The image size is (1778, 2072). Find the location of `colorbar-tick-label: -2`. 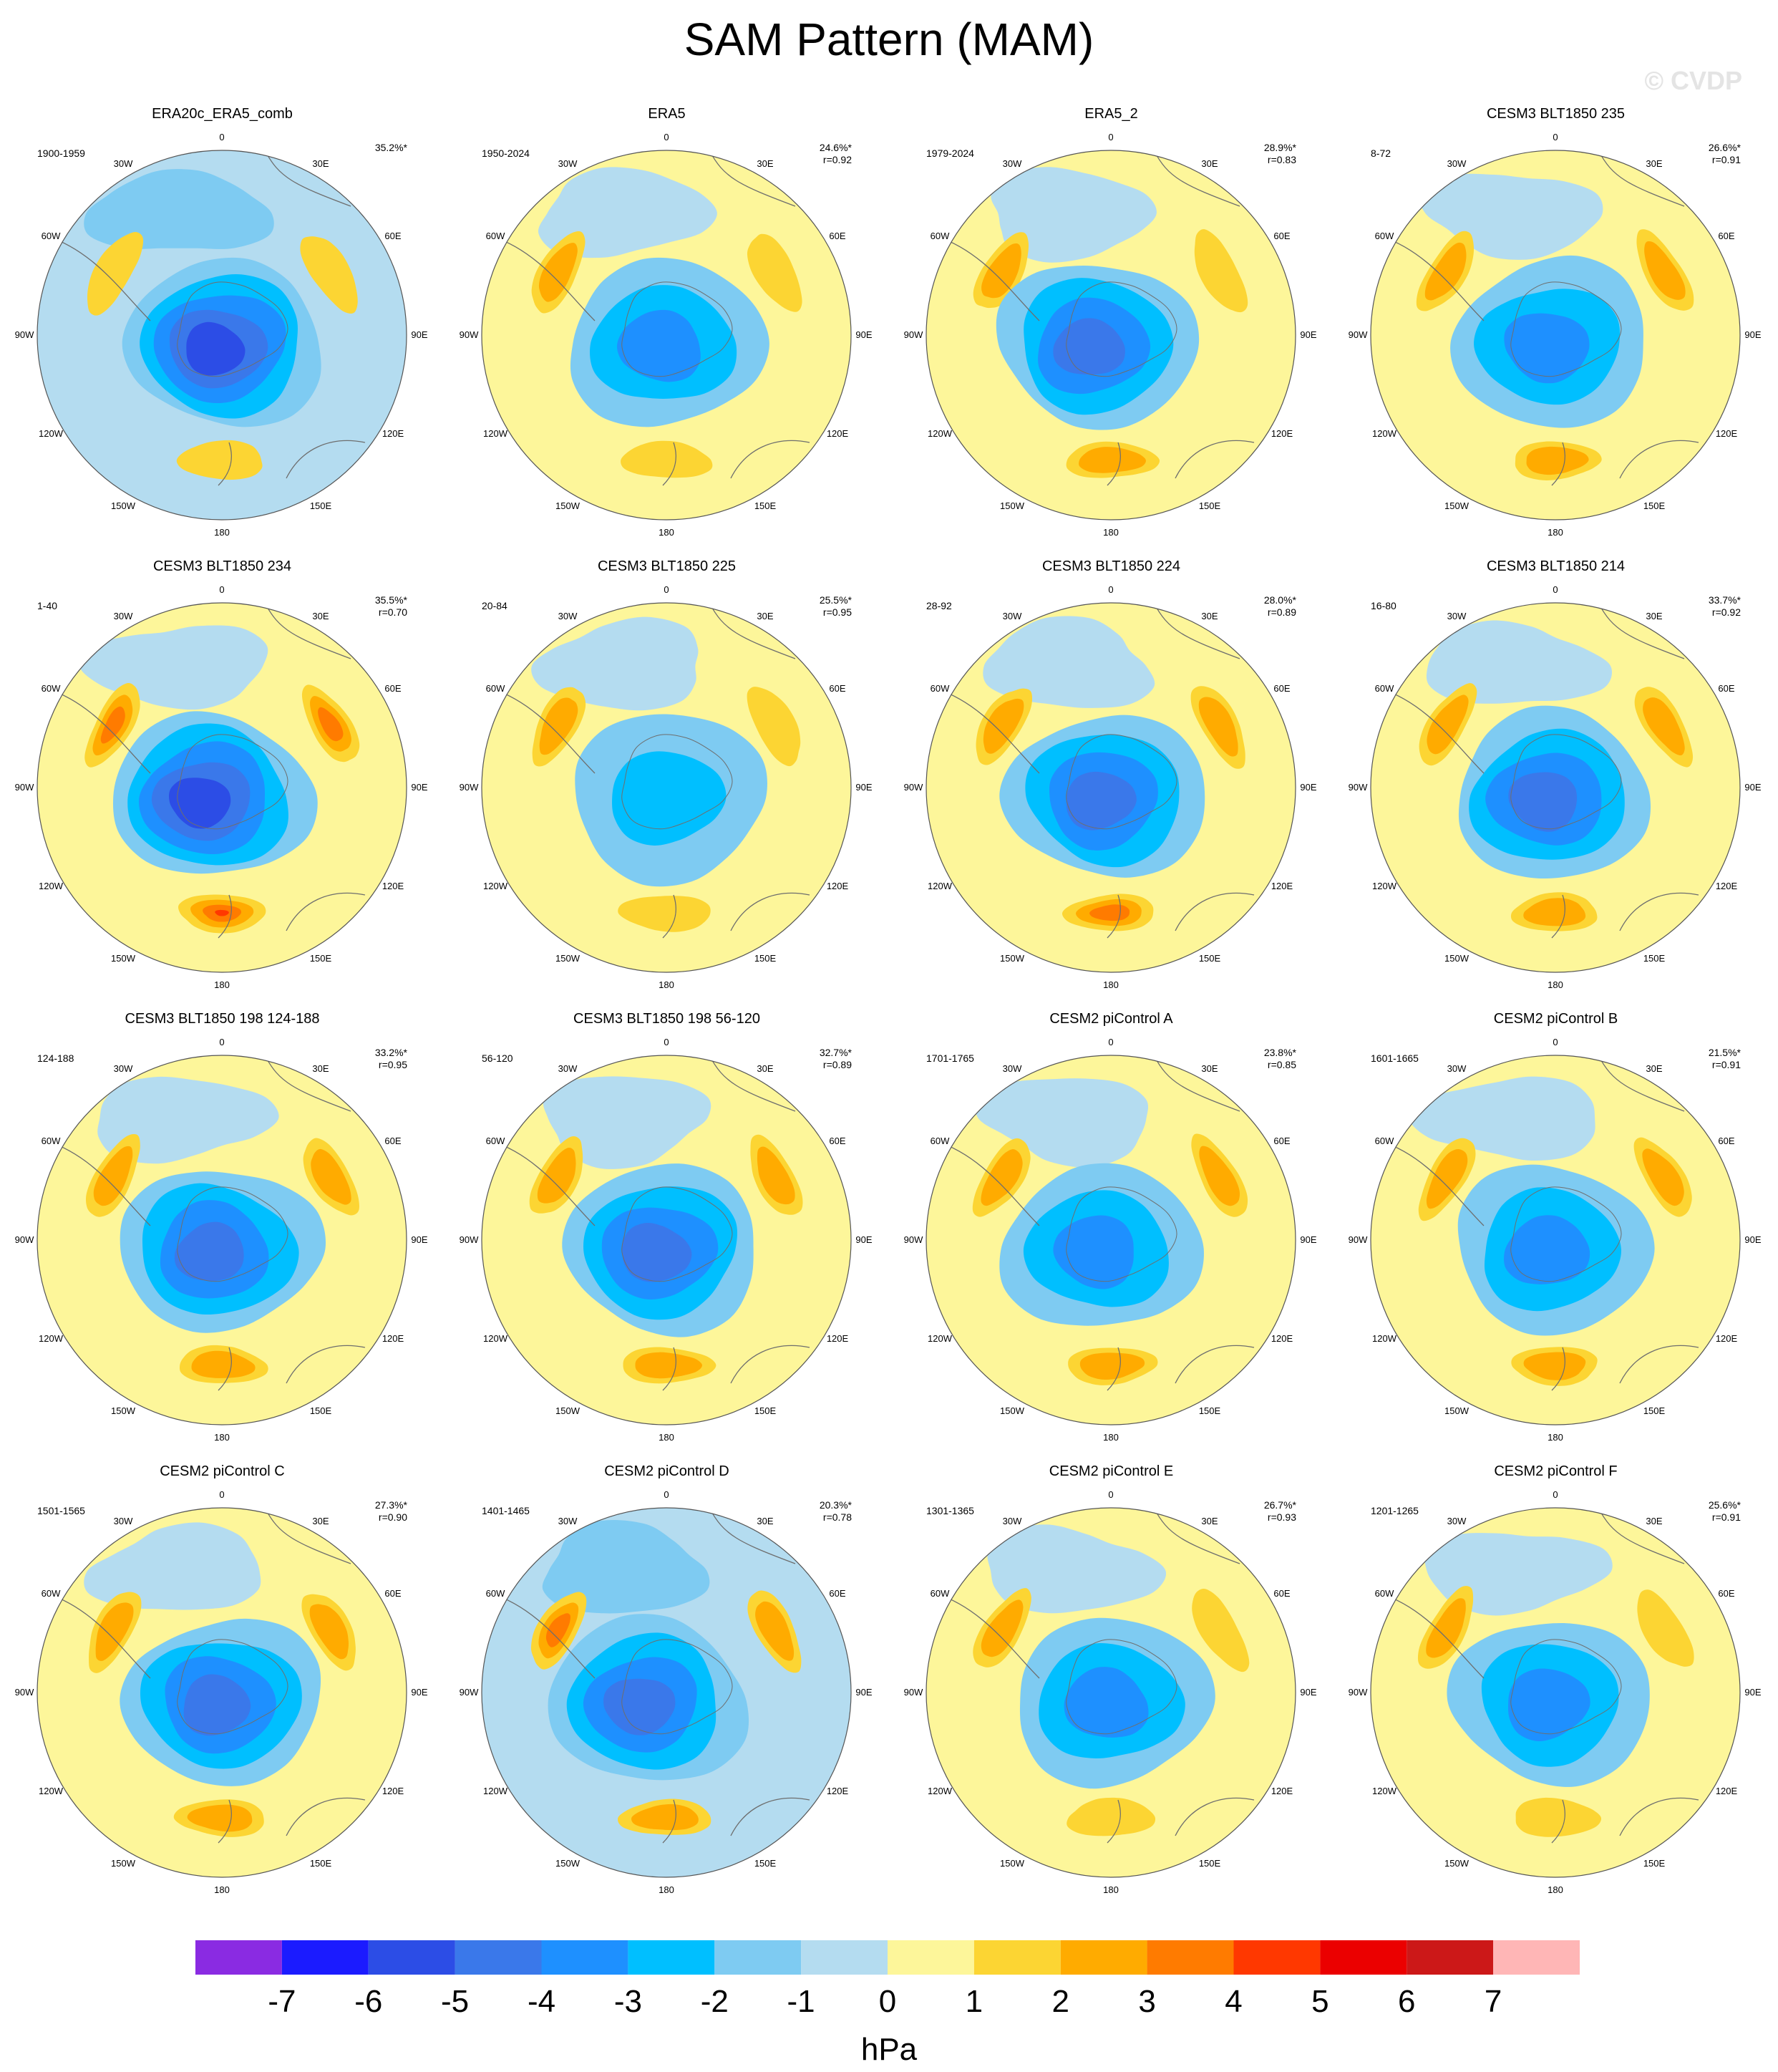

colorbar-tick-label: -2 is located at coordinates (715, 2001).